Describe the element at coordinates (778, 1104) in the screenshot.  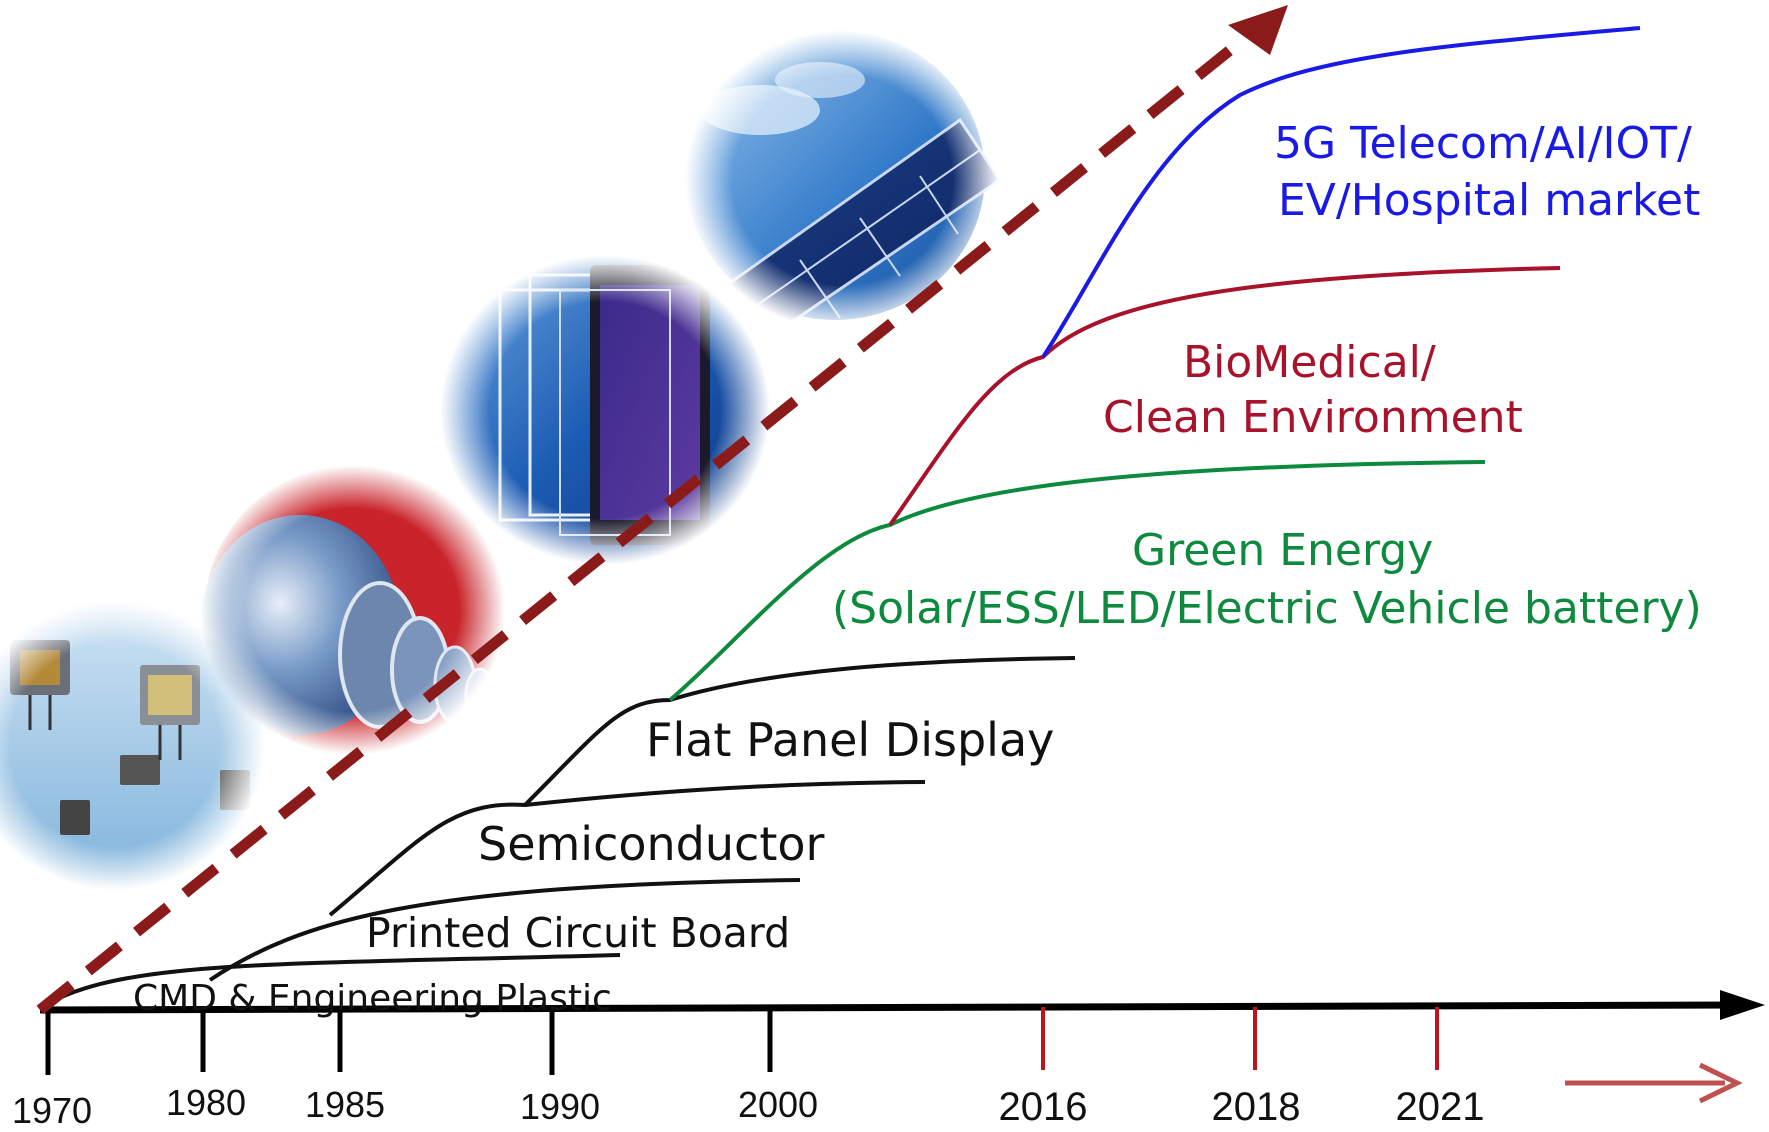
I see `year-label-2000: 2000` at that location.